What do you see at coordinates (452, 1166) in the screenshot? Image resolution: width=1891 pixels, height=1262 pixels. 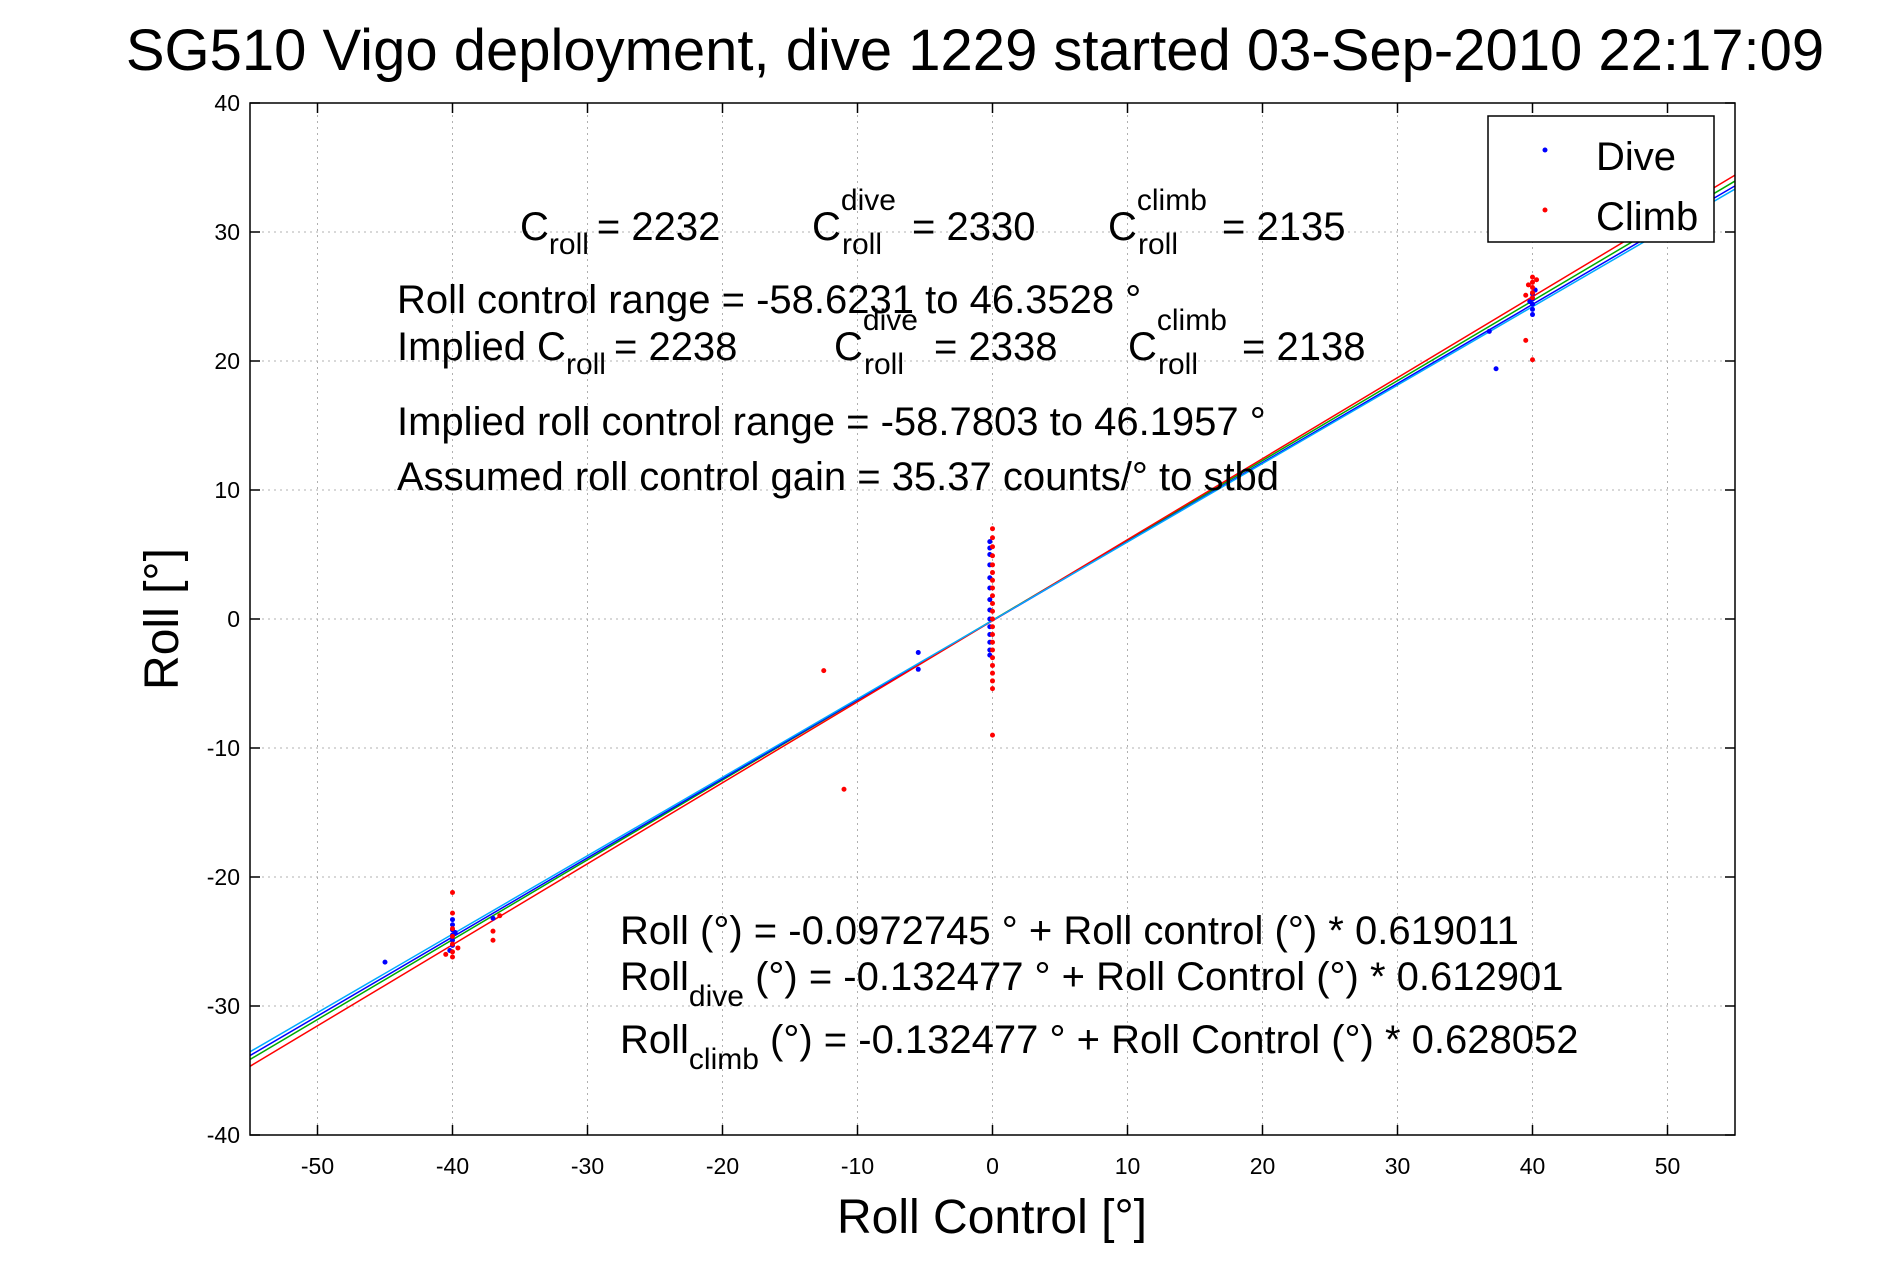 I see `x-tick-label: -40` at bounding box center [452, 1166].